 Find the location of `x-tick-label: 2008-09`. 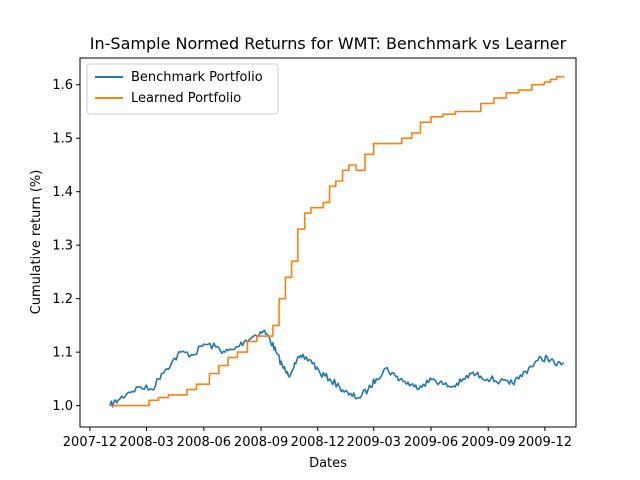

x-tick-label: 2008-09 is located at coordinates (261, 442).